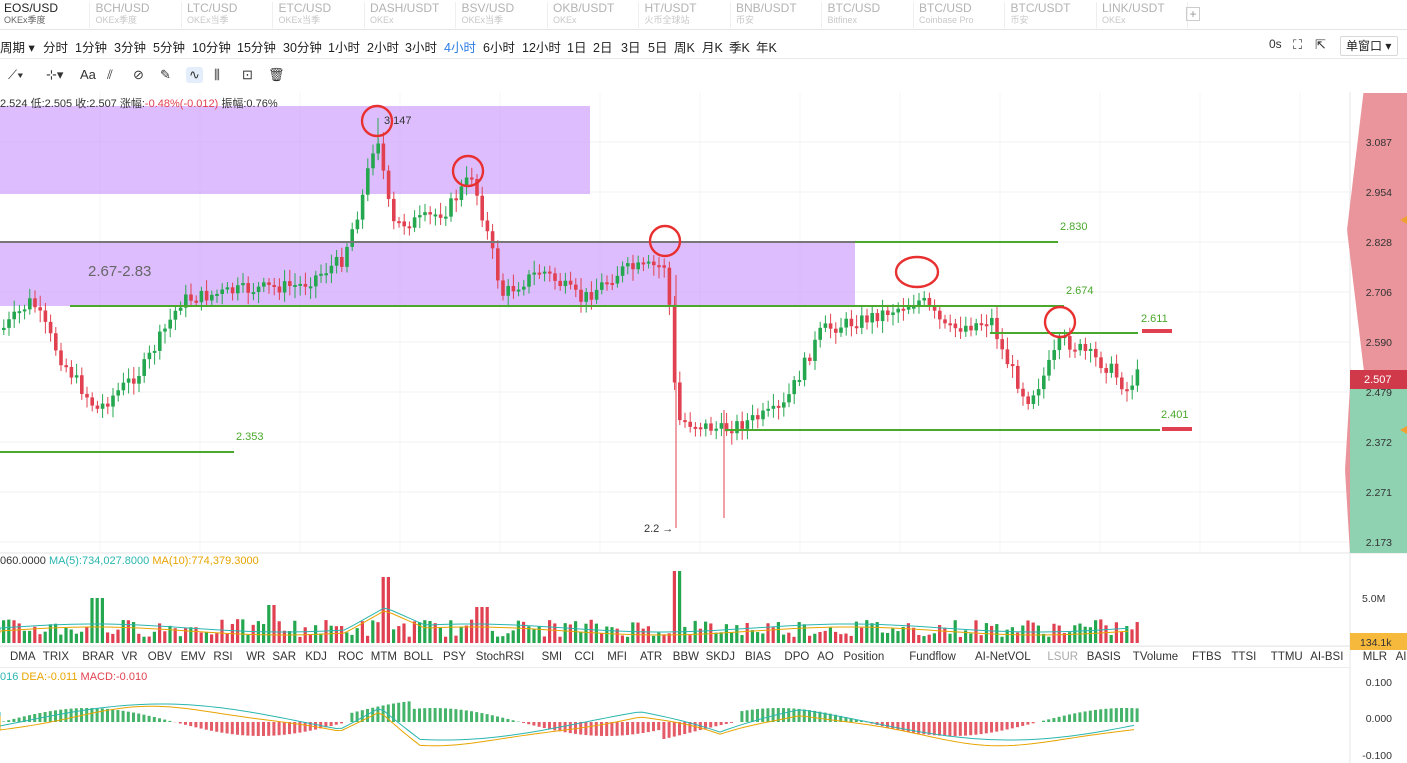 Image resolution: width=1407 pixels, height=763 pixels. Describe the element at coordinates (584, 657) in the screenshot. I see `indicator-cci: CCI` at that location.